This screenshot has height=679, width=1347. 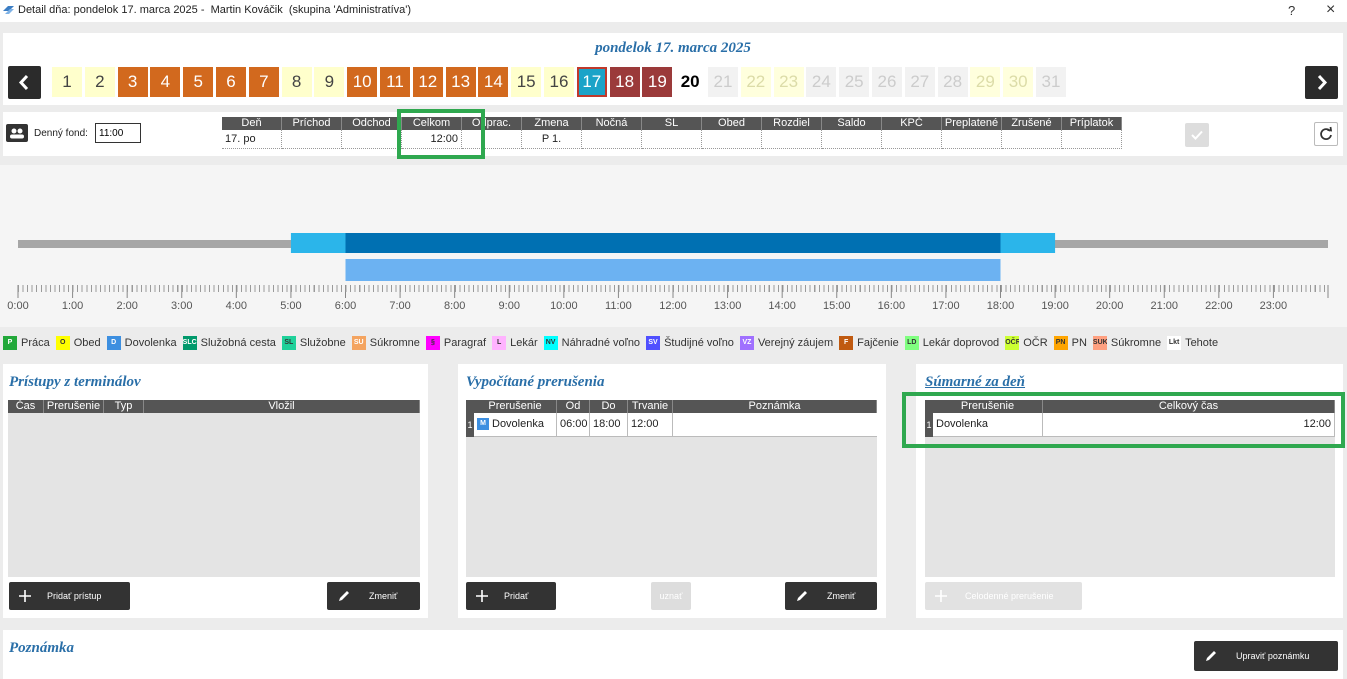 What do you see at coordinates (795, 343) in the screenshot?
I see `legend-label: Verejný záujem` at bounding box center [795, 343].